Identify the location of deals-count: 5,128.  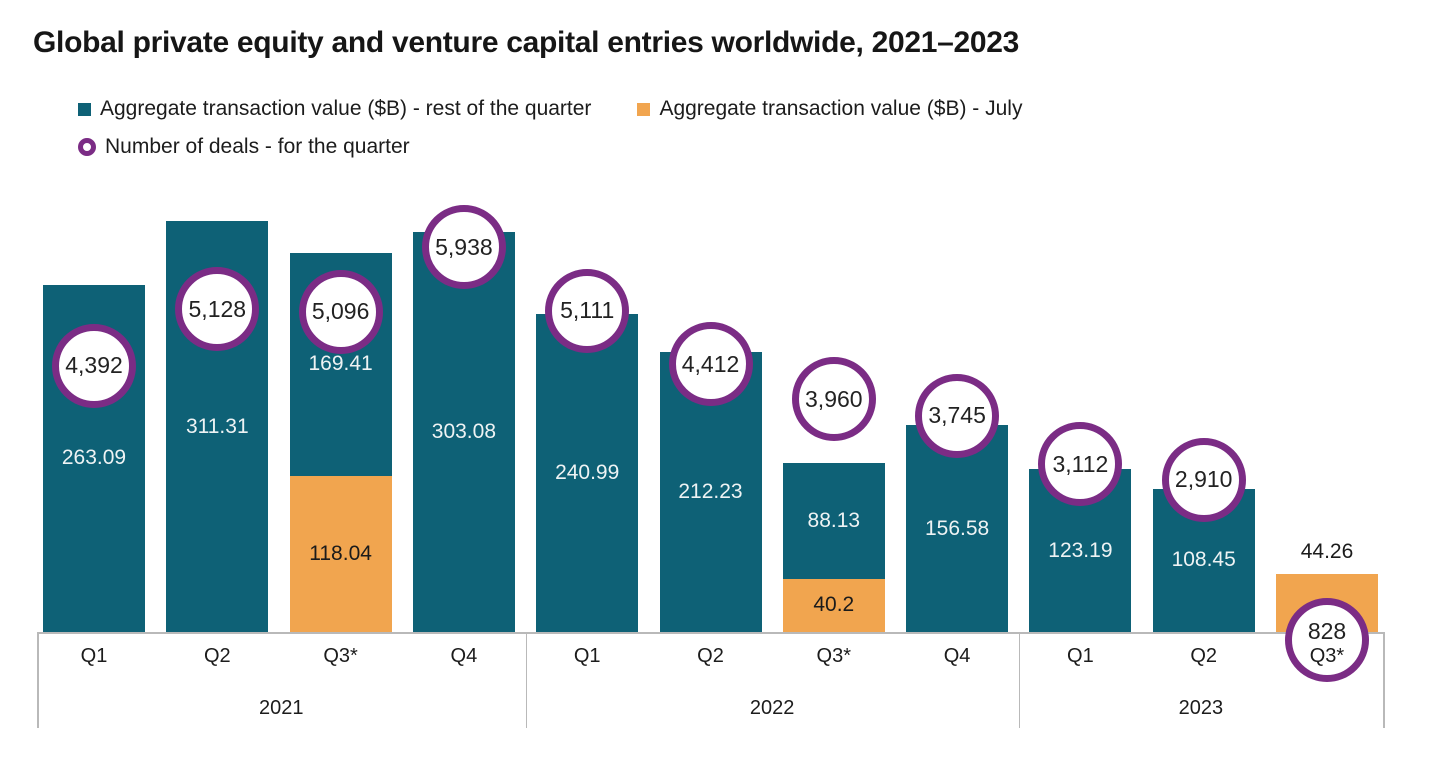
(217, 308).